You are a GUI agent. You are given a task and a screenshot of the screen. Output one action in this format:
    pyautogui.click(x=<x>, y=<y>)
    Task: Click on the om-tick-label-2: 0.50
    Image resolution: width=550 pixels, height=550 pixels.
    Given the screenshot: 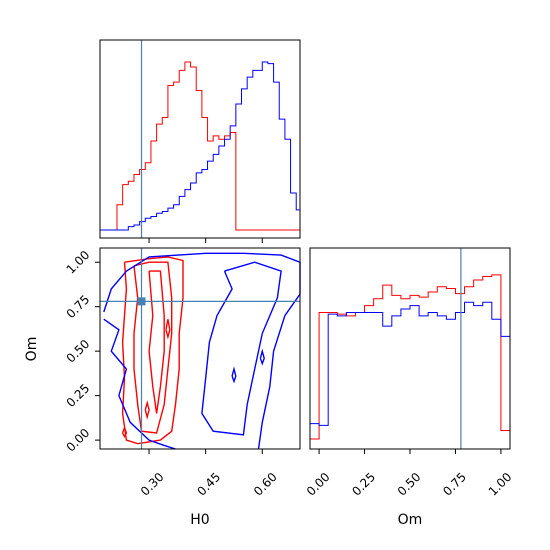 What is the action you would take?
    pyautogui.click(x=78, y=351)
    